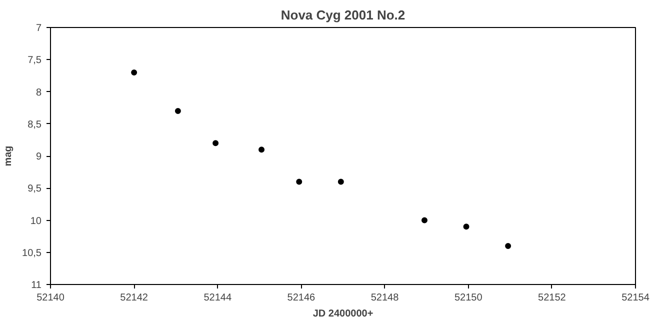  Describe the element at coordinates (343, 15) in the screenshot. I see `chart-title: Nova Cyg 2001 No.2` at that location.